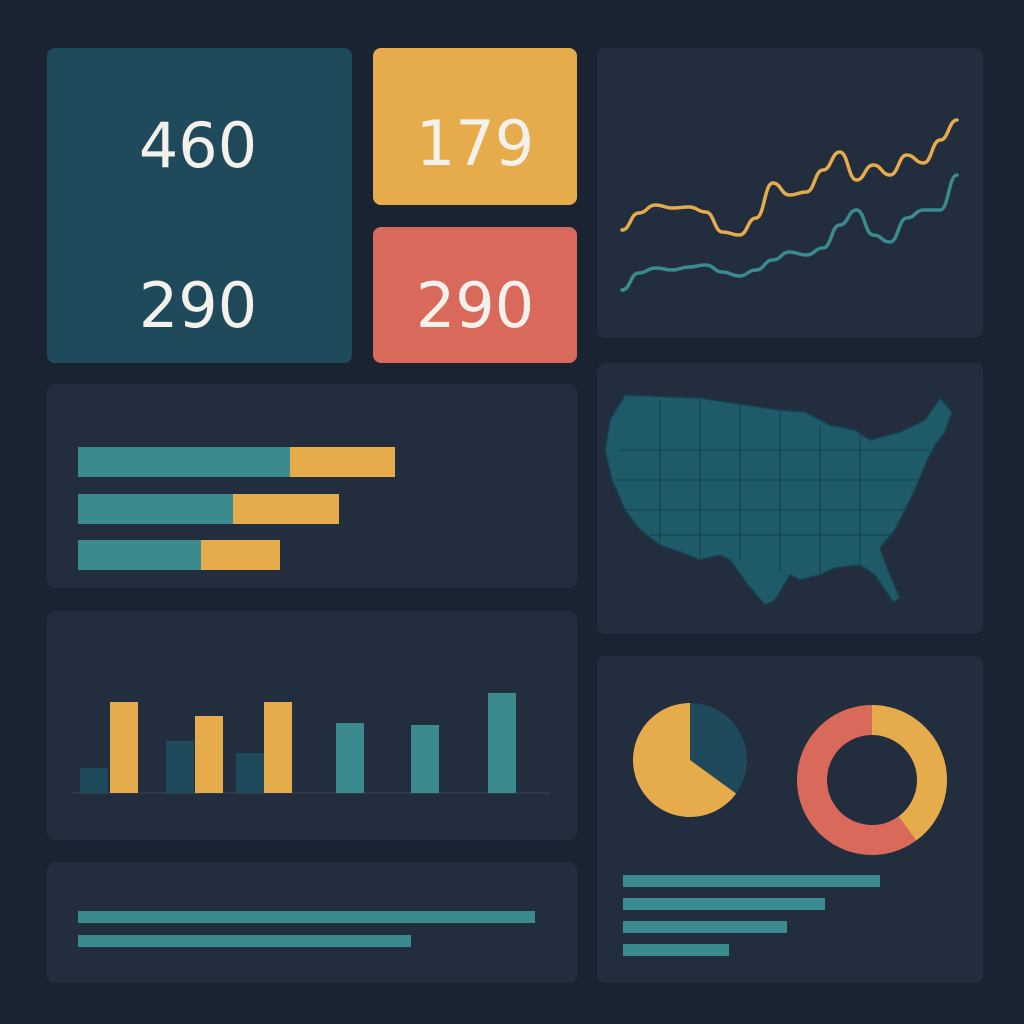 Image resolution: width=1024 pixels, height=1024 pixels. I want to click on kpi-value: 179, so click(475, 143).